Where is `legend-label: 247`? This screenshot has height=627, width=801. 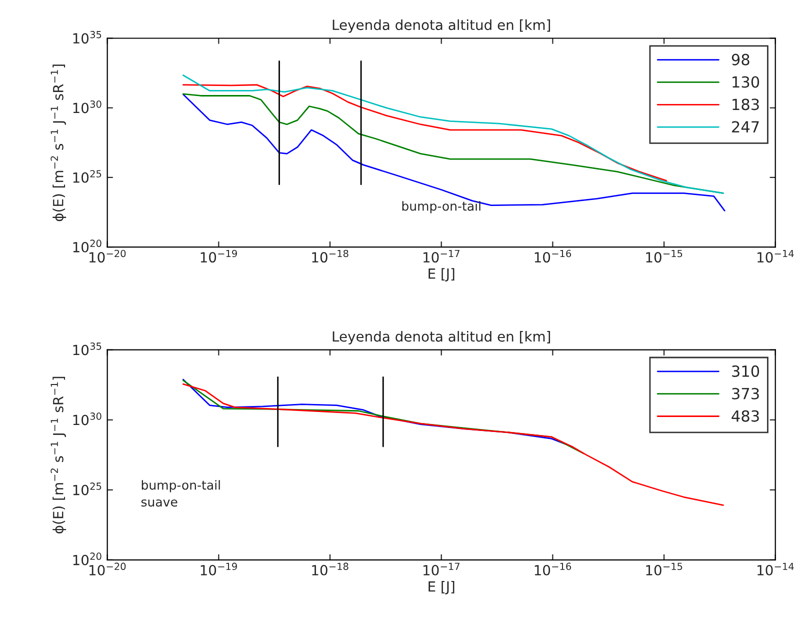
legend-label: 247 is located at coordinates (745, 126).